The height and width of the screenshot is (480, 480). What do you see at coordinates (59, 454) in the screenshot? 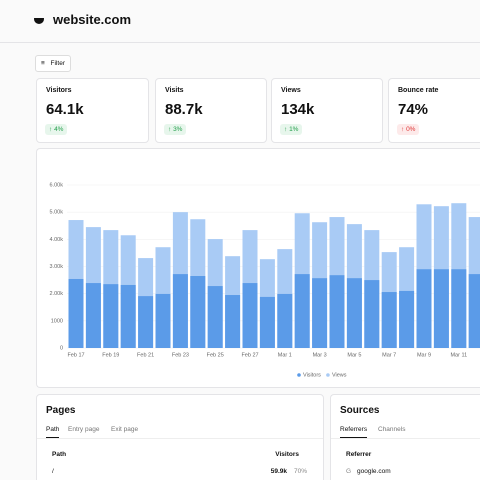
I see `column-header: Path` at bounding box center [59, 454].